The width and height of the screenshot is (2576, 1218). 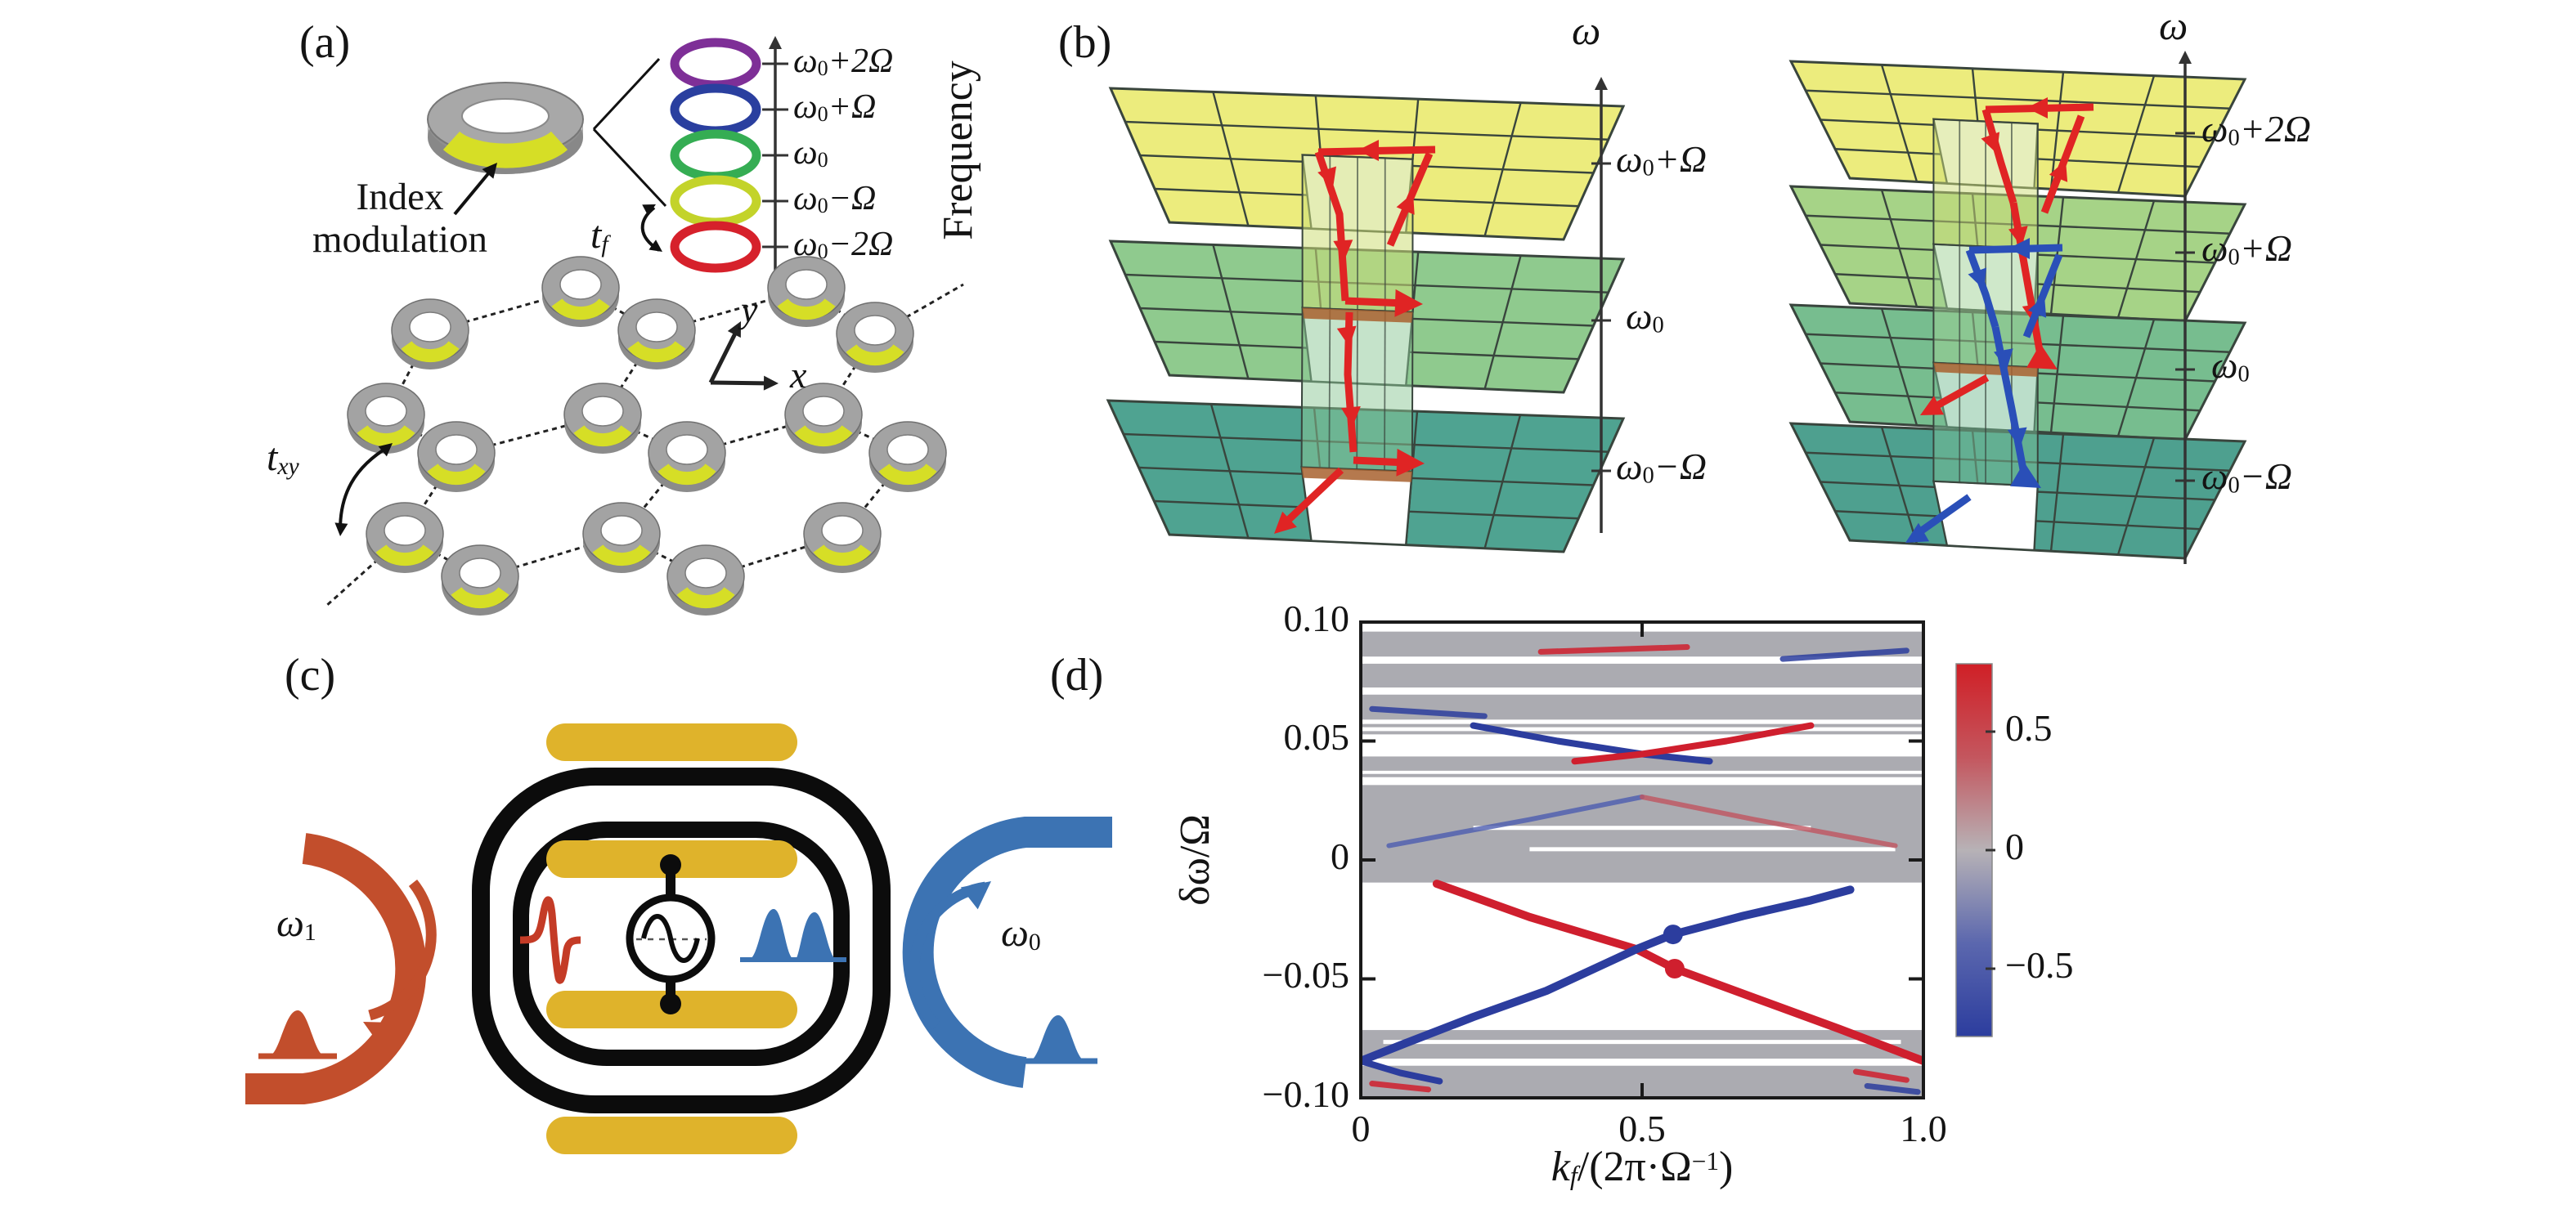 I want to click on ladder-label-0: ω0+2Ω, so click(x=843, y=62).